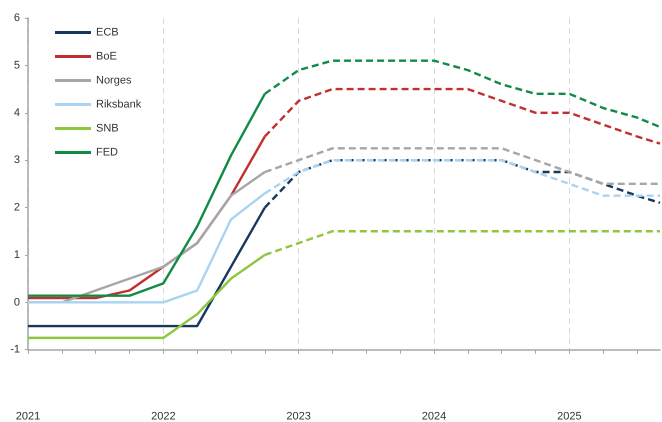  Describe the element at coordinates (114, 80) in the screenshot. I see `legend-label: Norges` at that location.